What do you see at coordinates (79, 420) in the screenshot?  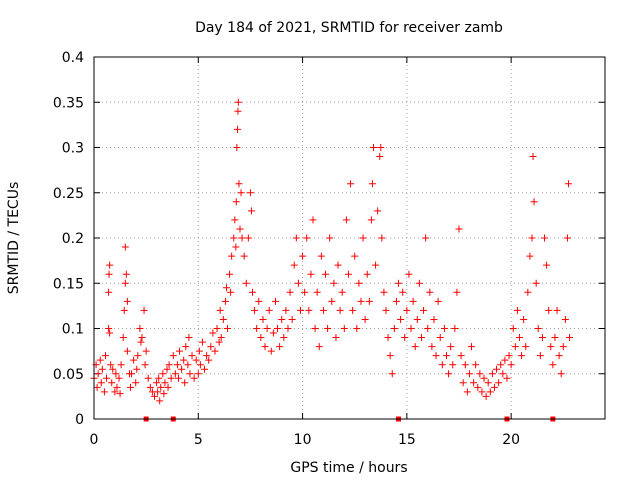 I see `y-tick-label: 0` at bounding box center [79, 420].